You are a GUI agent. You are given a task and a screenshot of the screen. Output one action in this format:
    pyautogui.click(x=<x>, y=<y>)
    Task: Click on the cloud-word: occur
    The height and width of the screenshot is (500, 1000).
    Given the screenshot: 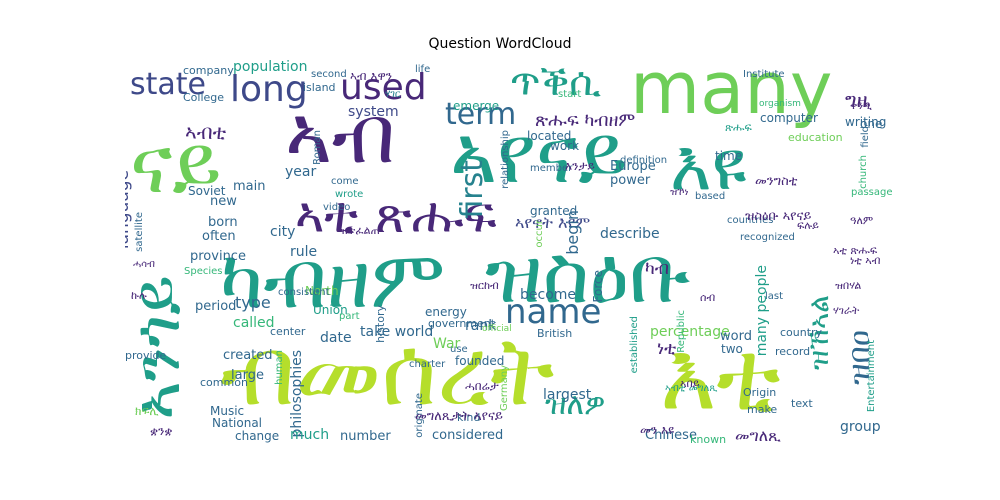 What is the action you would take?
    pyautogui.click(x=539, y=234)
    